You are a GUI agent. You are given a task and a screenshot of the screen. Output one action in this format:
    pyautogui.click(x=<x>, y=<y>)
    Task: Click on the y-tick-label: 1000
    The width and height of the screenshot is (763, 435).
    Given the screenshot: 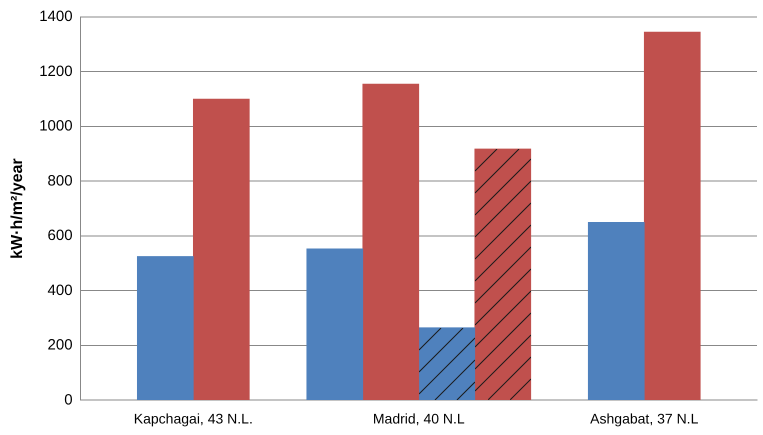 What is the action you would take?
    pyautogui.click(x=56, y=126)
    